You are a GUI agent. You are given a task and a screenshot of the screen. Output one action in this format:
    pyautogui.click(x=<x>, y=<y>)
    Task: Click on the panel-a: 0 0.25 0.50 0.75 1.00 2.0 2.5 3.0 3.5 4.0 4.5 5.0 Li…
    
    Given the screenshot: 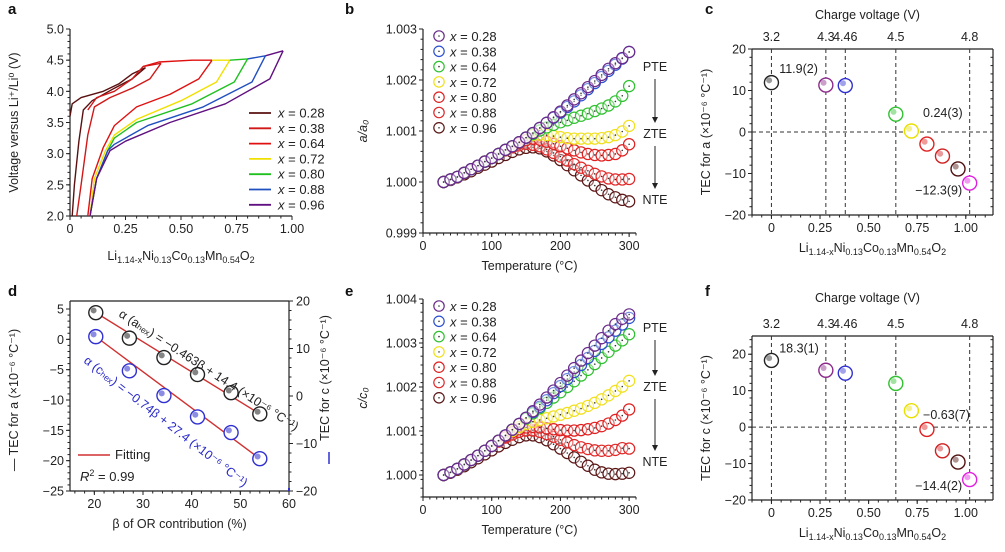 What is the action you would take?
    pyautogui.click(x=166, y=144)
    